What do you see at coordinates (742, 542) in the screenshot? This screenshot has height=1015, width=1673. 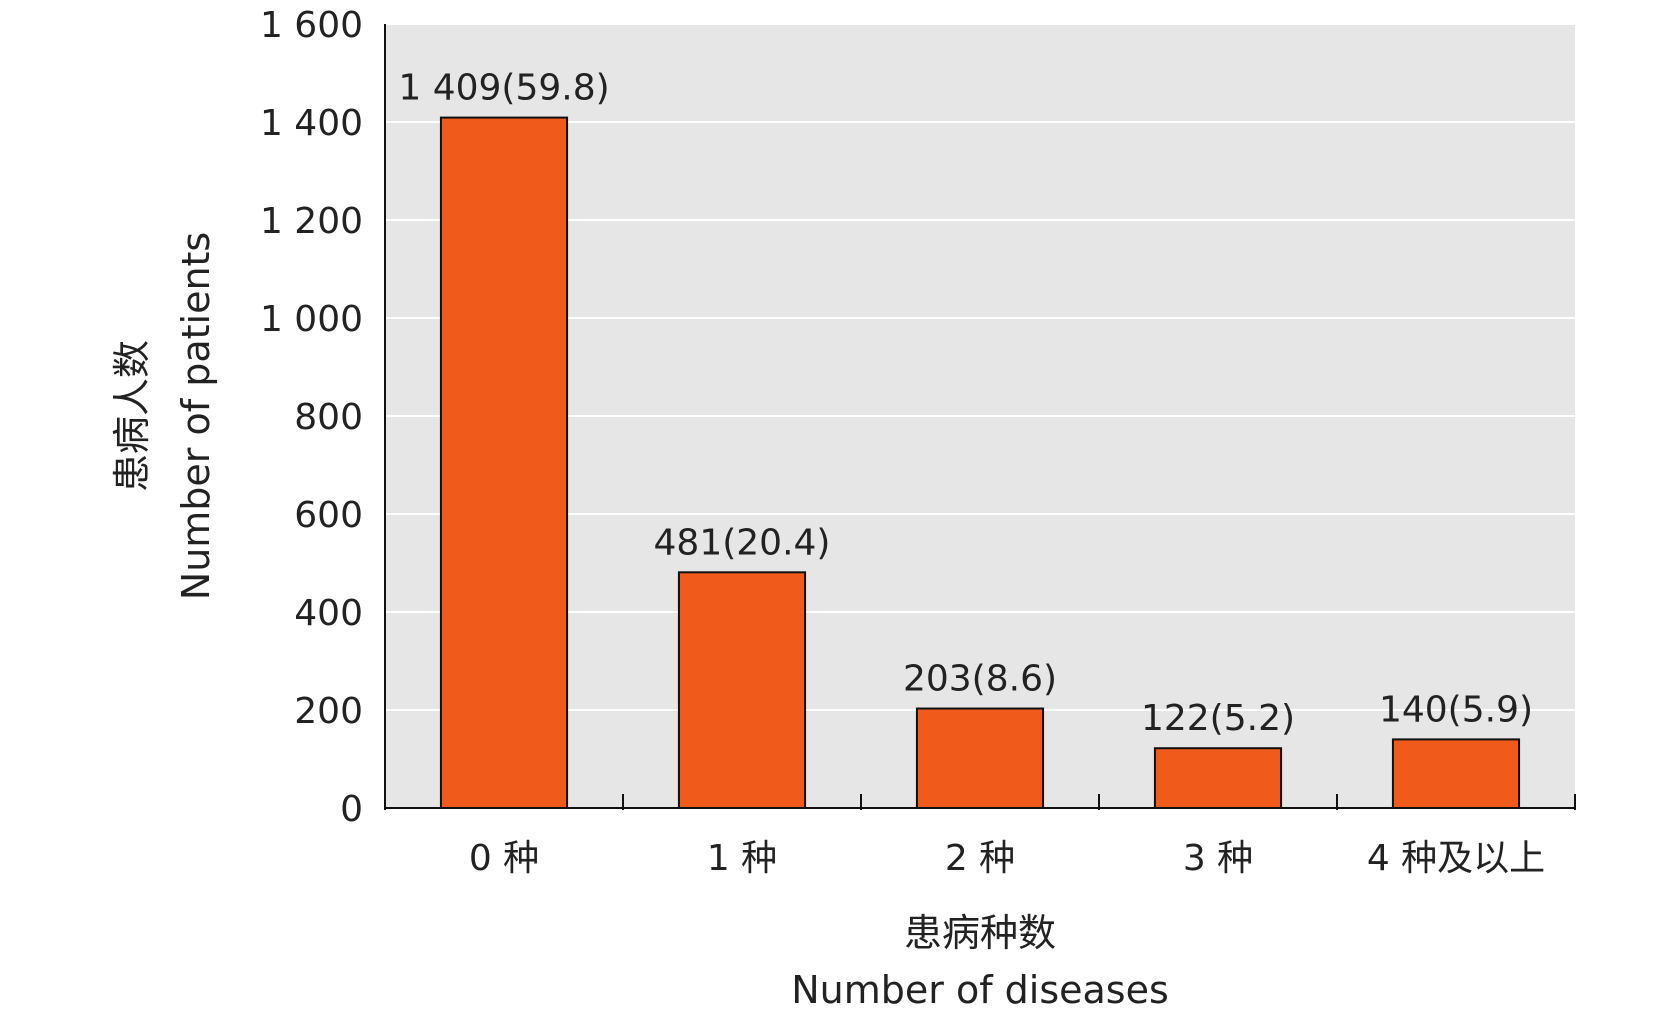 I see `data-label: 481(20.4)` at bounding box center [742, 542].